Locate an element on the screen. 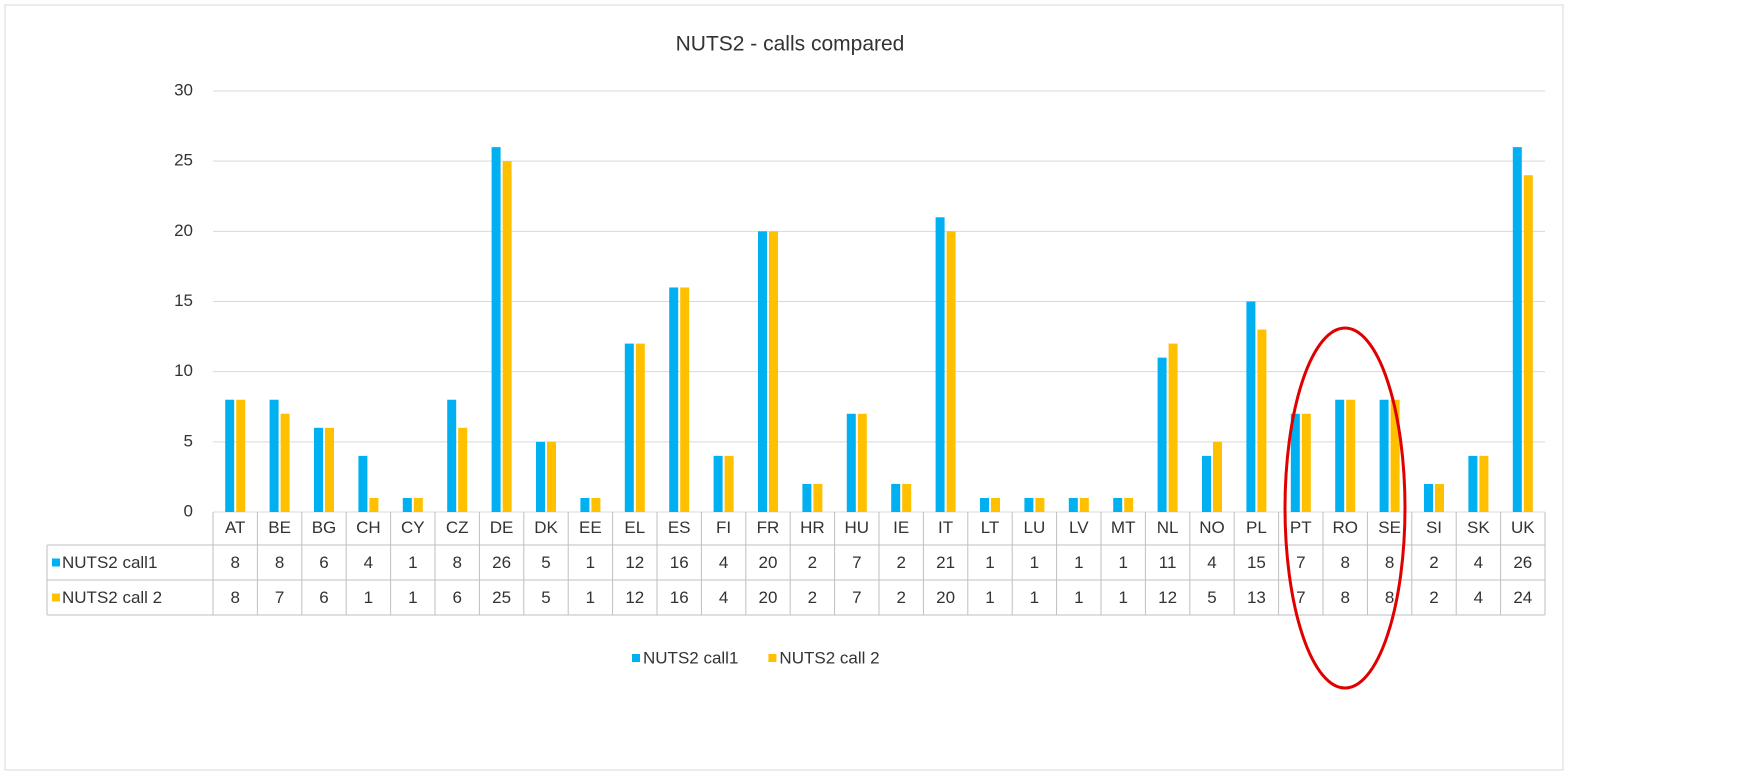 The height and width of the screenshot is (780, 1762). x-tick-label: HU is located at coordinates (857, 527).